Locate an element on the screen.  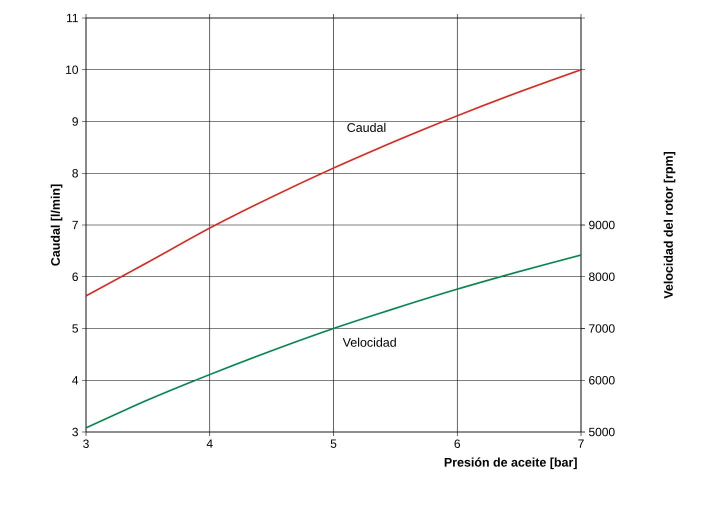
x-tick-label: 5 is located at coordinates (333, 444).